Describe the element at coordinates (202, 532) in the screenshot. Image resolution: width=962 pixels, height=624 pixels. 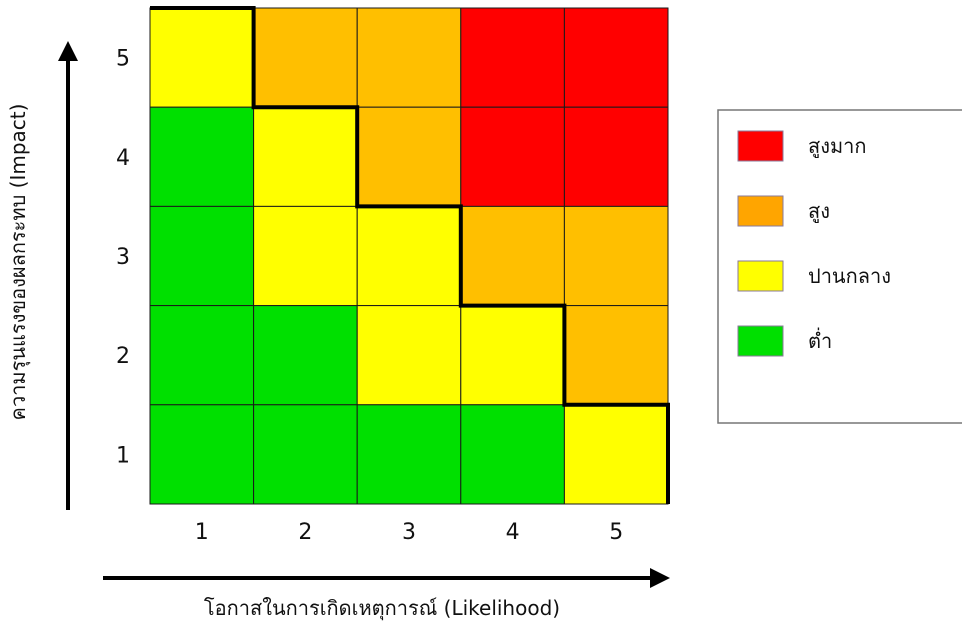
I see `x-tick-label: 1` at that location.